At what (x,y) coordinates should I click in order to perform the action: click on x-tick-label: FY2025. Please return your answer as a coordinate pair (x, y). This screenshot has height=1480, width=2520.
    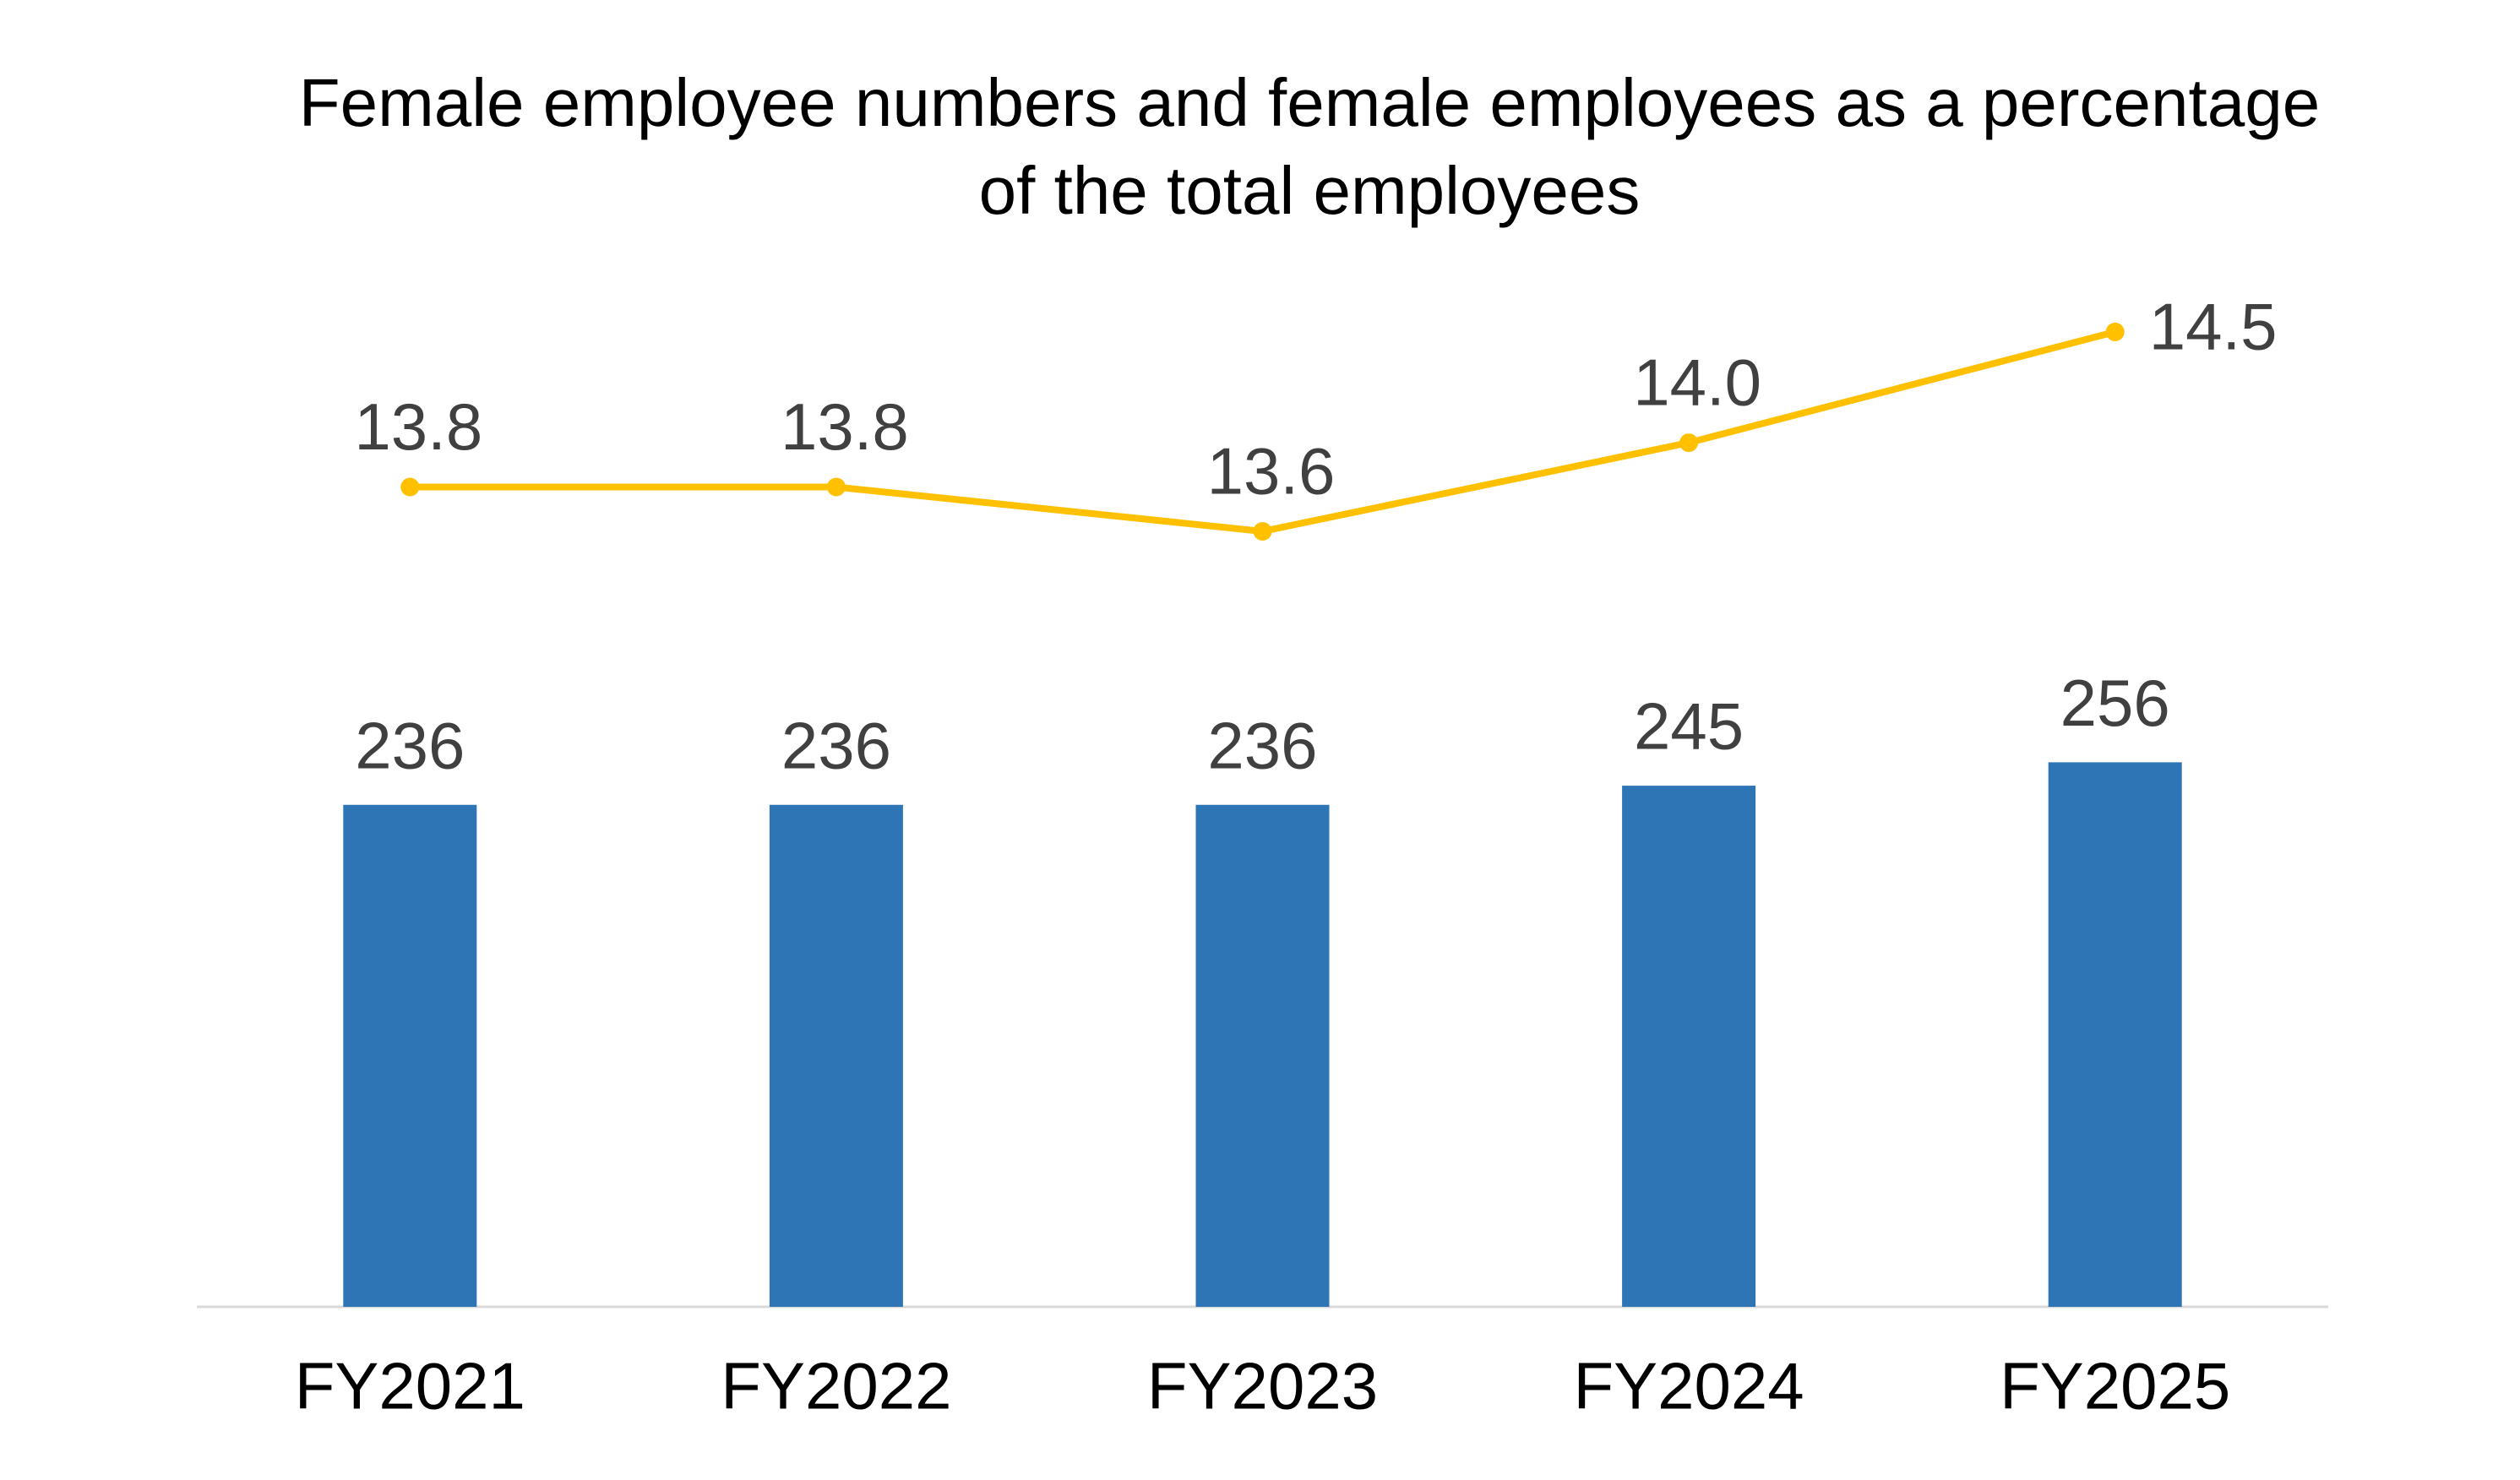
    Looking at the image, I should click on (2115, 1386).